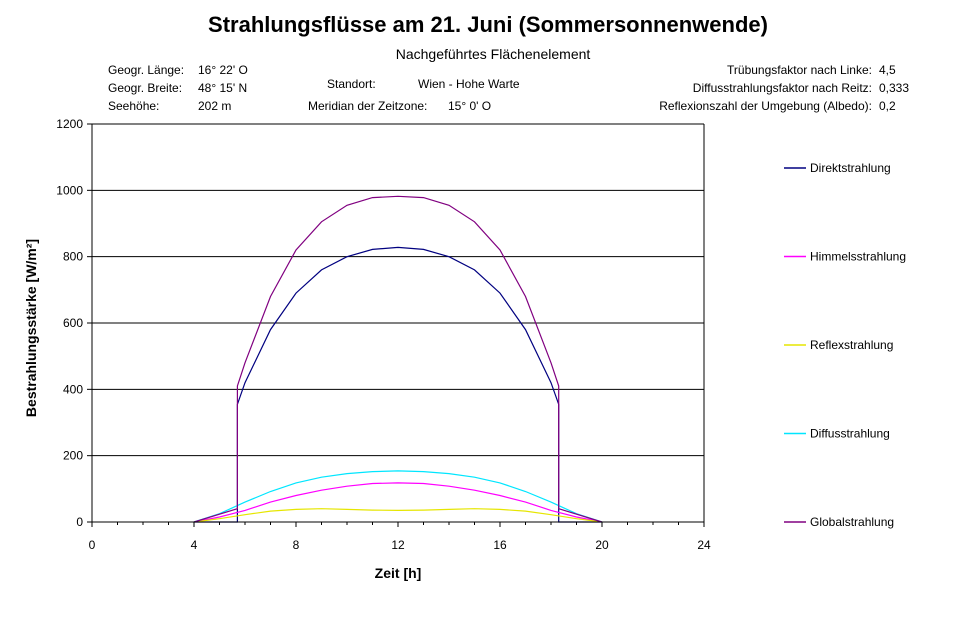 The width and height of the screenshot is (960, 640). Describe the element at coordinates (194, 545) in the screenshot. I see `x-tick-label: 4` at that location.